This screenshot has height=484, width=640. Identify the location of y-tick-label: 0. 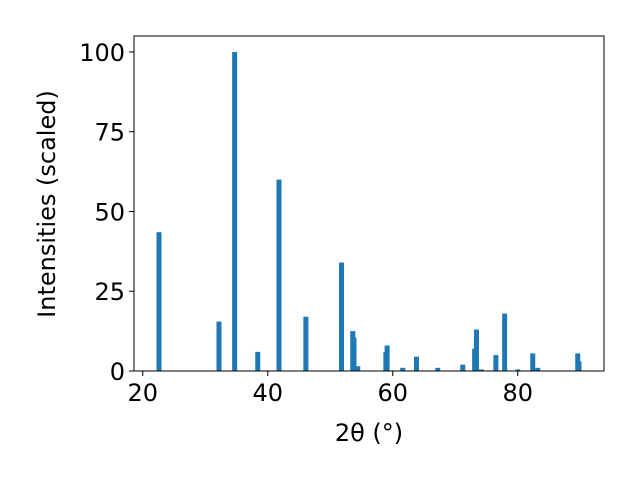
(117, 372).